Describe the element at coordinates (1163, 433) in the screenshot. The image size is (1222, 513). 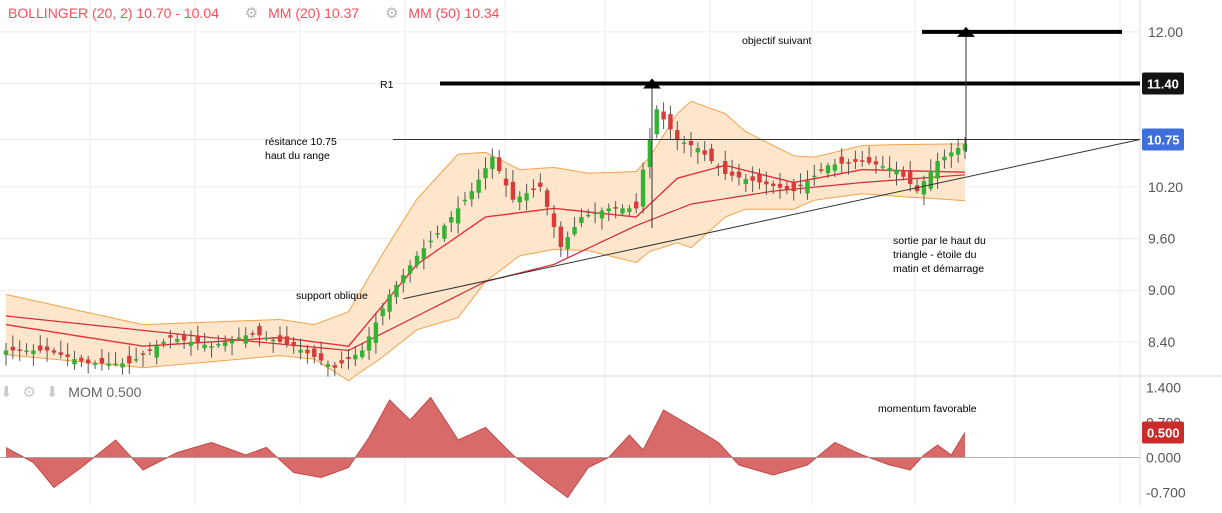
I see `momentum-badge-label: 0.500` at that location.